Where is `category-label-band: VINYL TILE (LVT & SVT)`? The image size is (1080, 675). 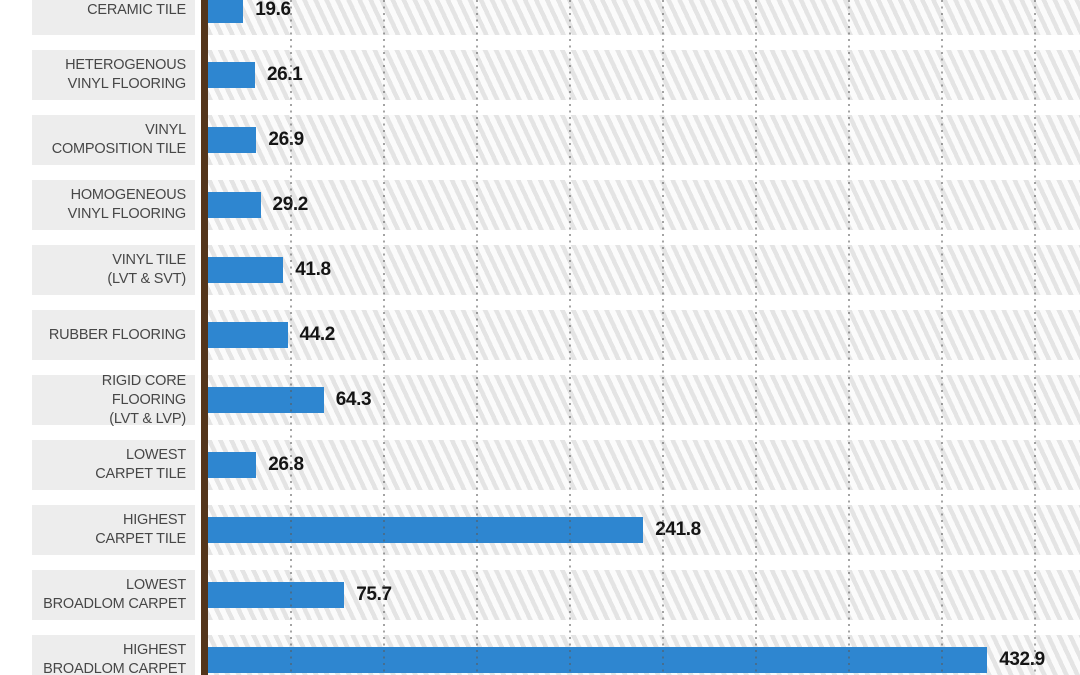
category-label-band: VINYL TILE (LVT & SVT) is located at coordinates (113, 270).